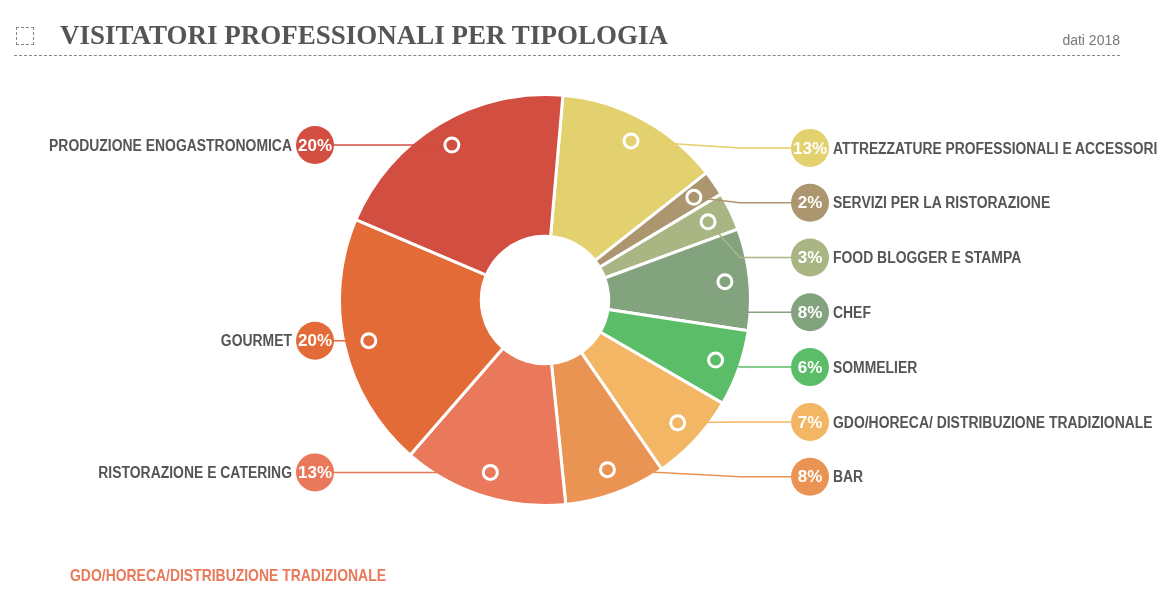 The width and height of the screenshot is (1166, 614). I want to click on legend-label: CHEF, so click(852, 312).